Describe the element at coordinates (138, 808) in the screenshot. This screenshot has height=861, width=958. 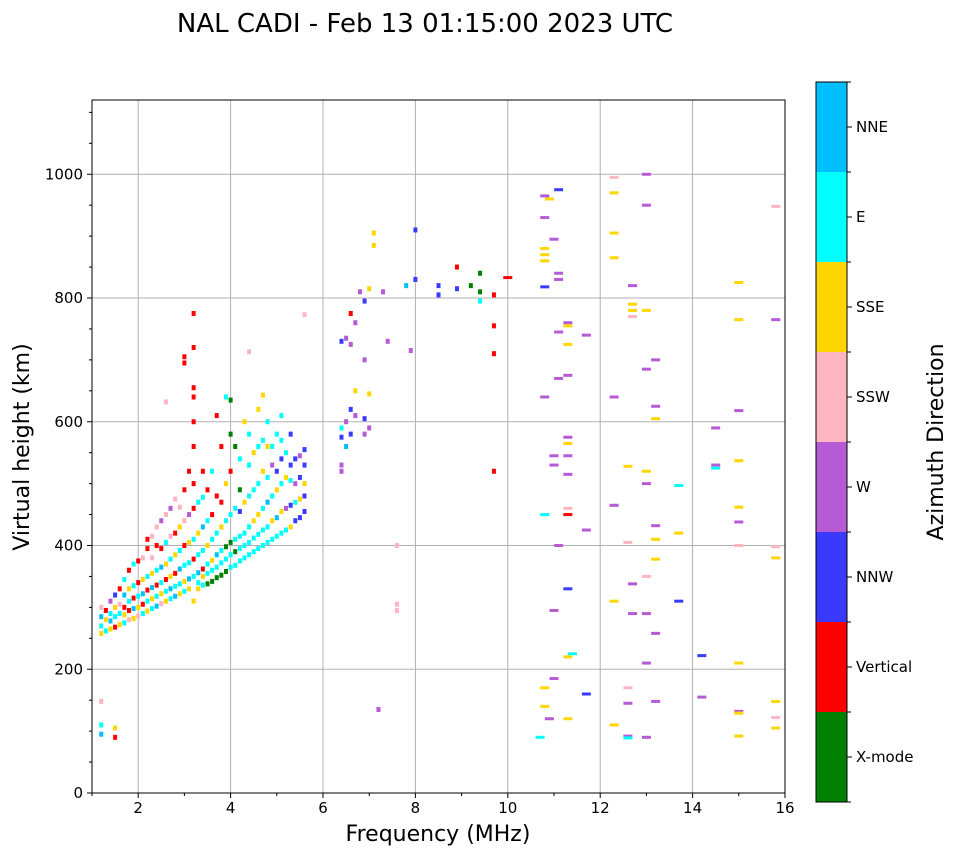
I see `x-tick-label: 2` at that location.